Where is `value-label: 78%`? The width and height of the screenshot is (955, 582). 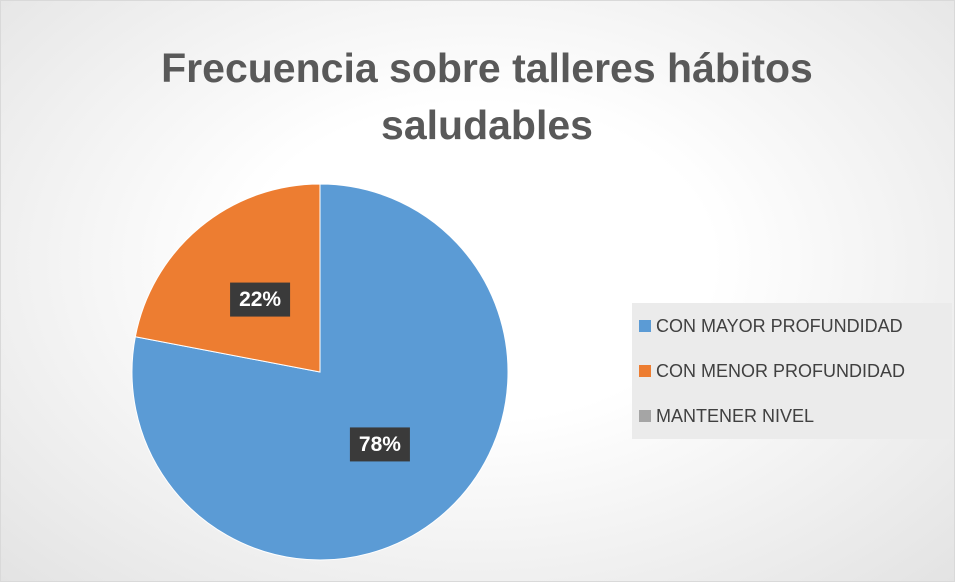
value-label: 78% is located at coordinates (380, 444).